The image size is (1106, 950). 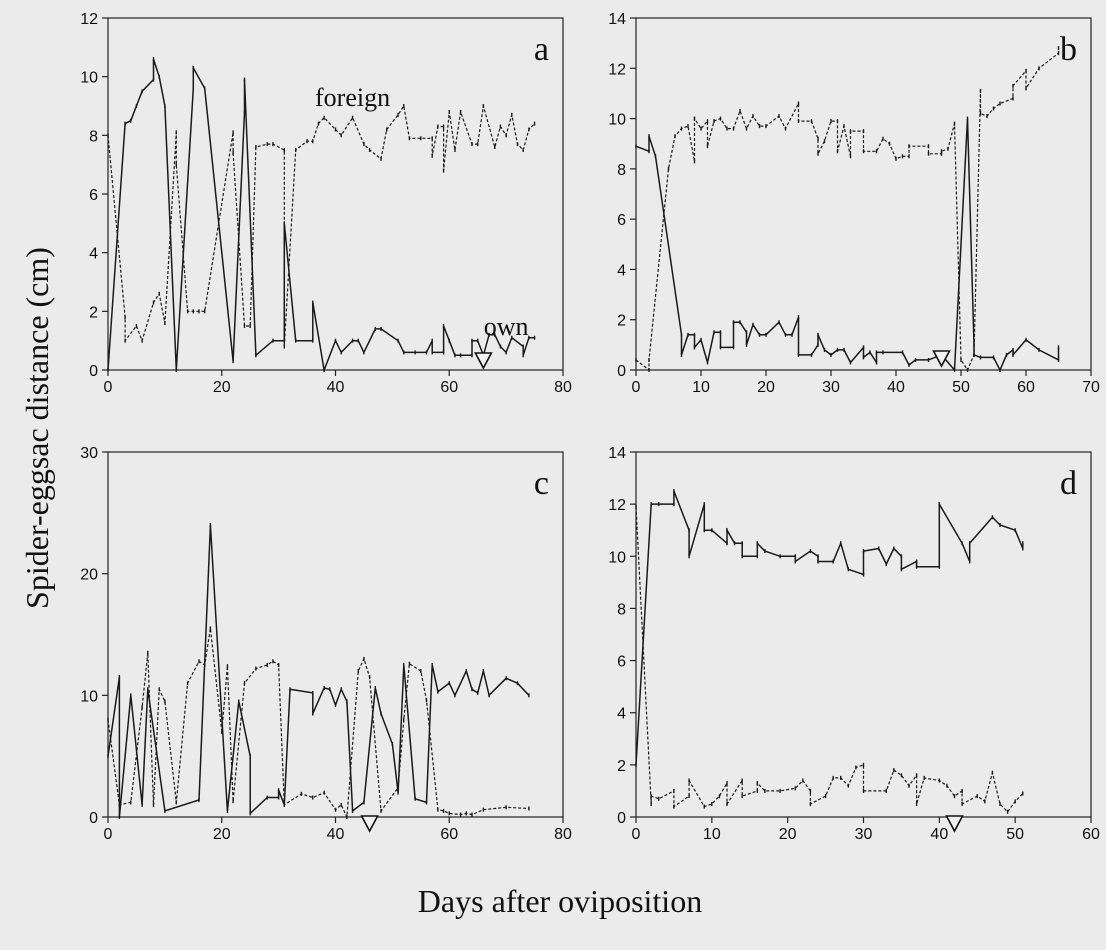 I want to click on y-tick-label: 20, so click(x=89, y=575).